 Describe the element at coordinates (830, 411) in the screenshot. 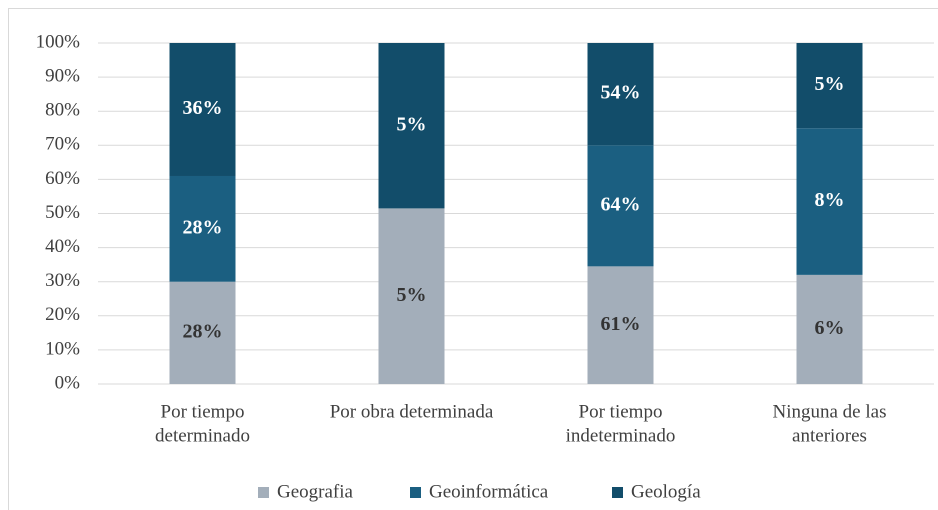

I see `x-tick-label: Ninguna de las` at that location.